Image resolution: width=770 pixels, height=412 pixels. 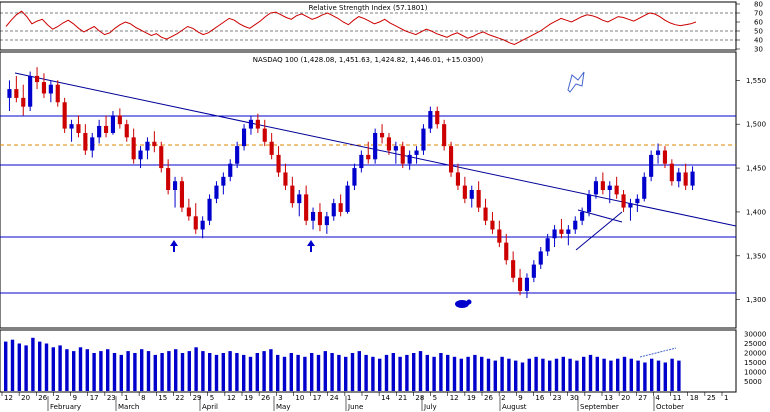 I want to click on x-day-label: 26, so click(x=488, y=398).